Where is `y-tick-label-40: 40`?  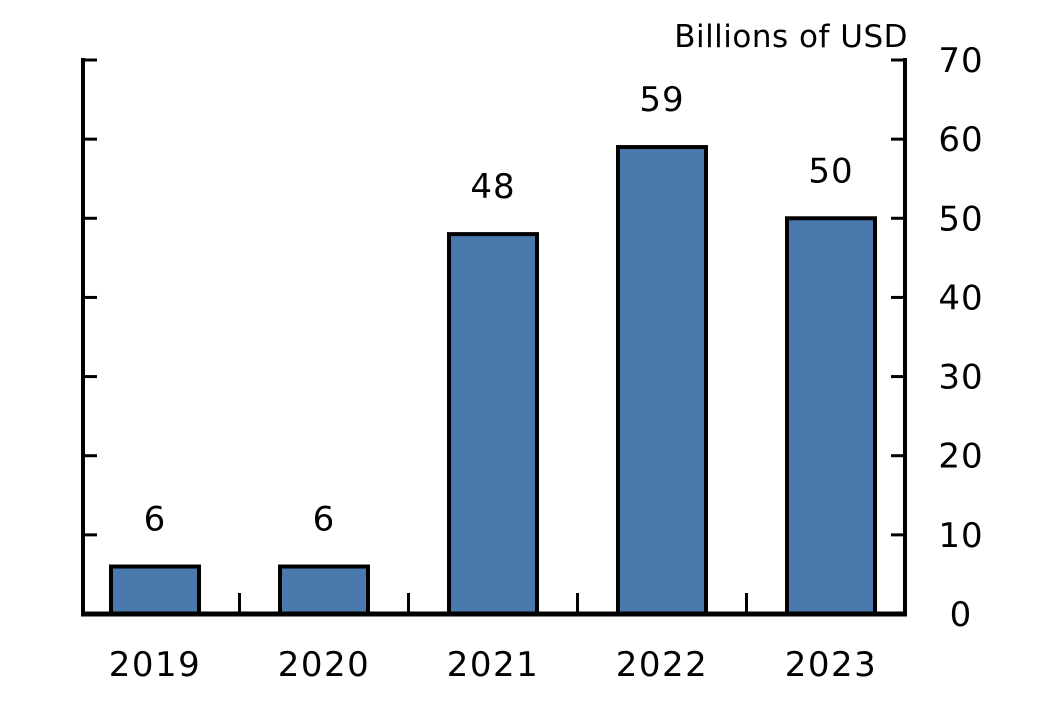 y-tick-label-40: 40 is located at coordinates (960, 298).